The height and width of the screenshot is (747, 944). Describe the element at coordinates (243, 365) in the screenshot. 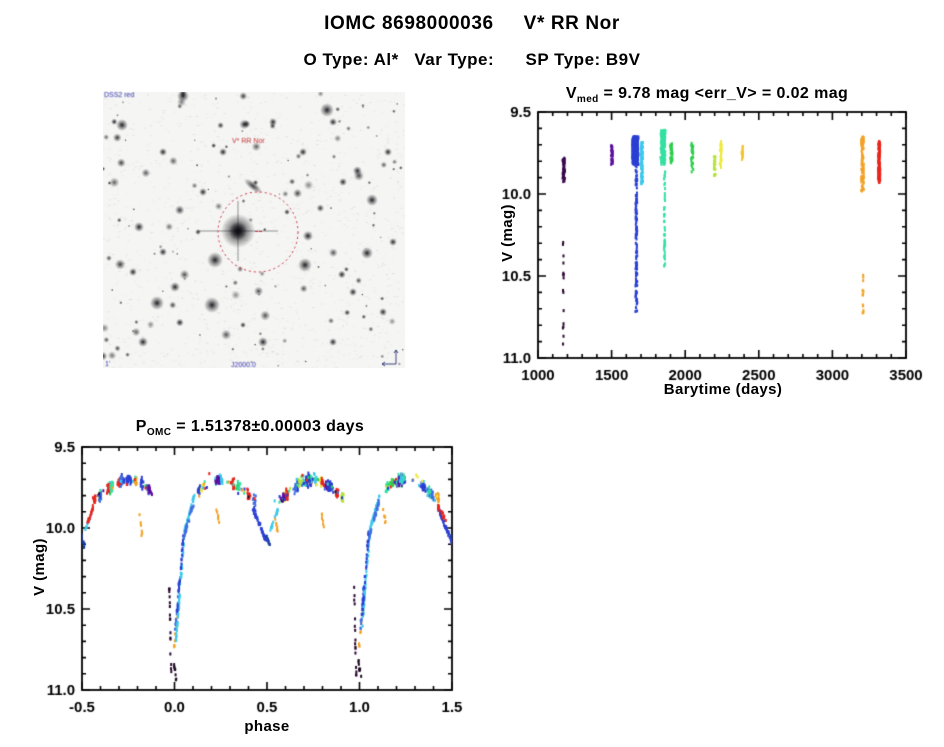

I see `finding-chart-coords-label: J2000.0` at that location.